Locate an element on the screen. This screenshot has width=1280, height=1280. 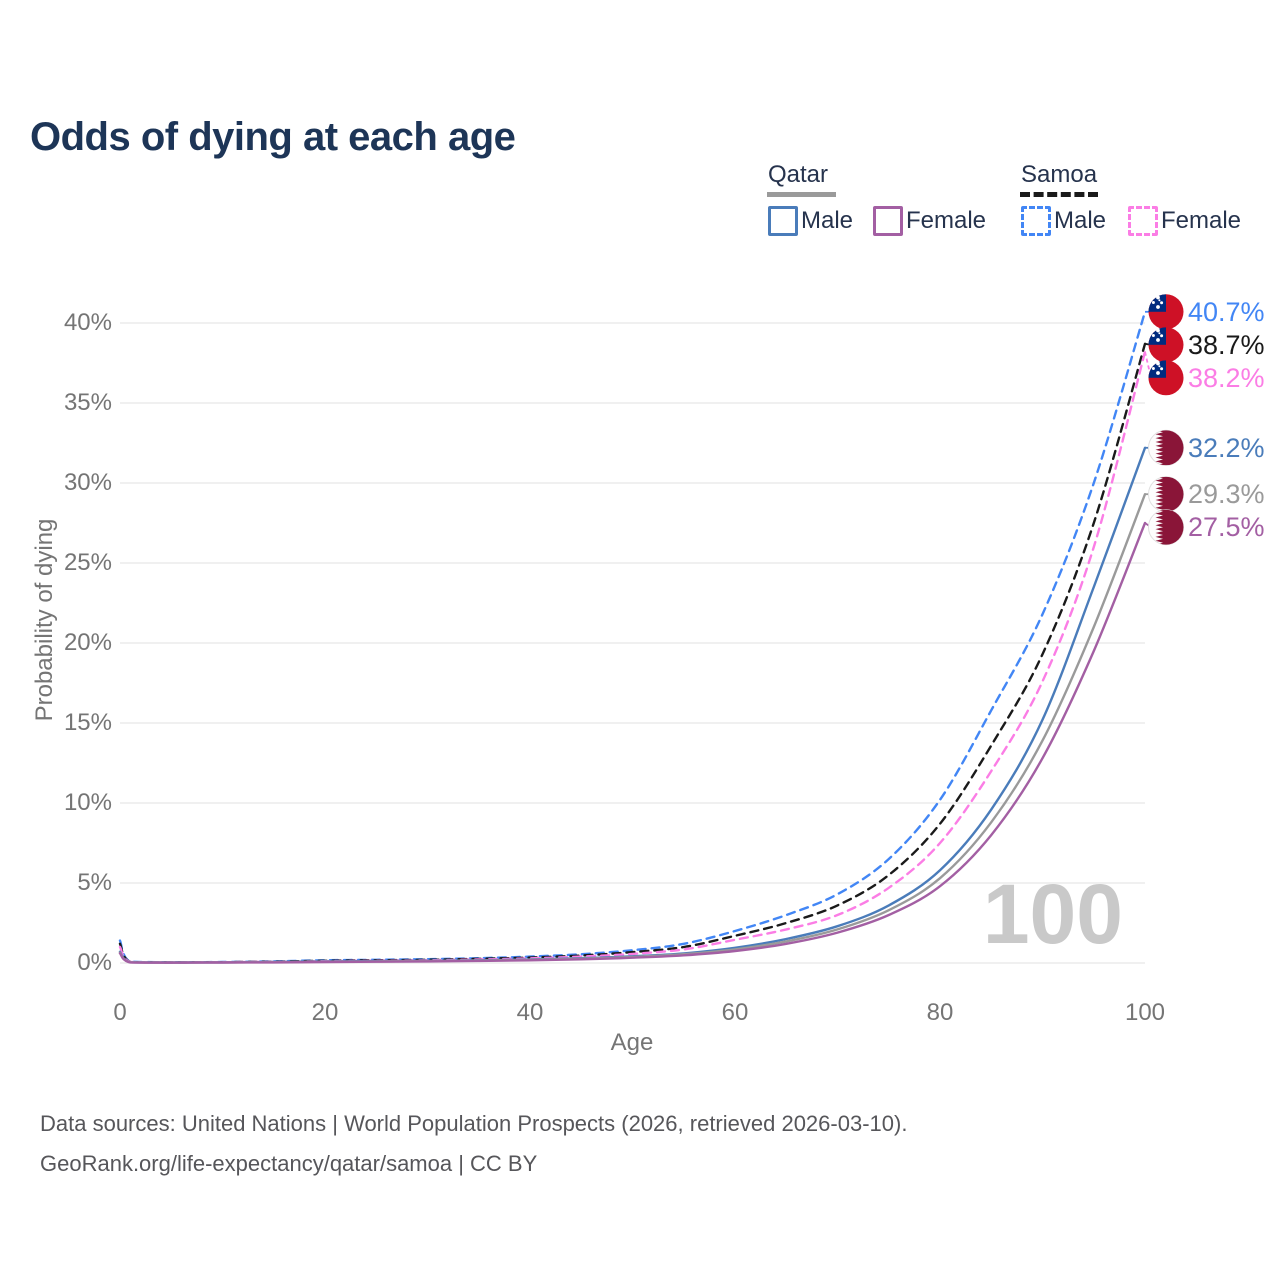
legend-label-samoa-male: Male is located at coordinates (1080, 220).